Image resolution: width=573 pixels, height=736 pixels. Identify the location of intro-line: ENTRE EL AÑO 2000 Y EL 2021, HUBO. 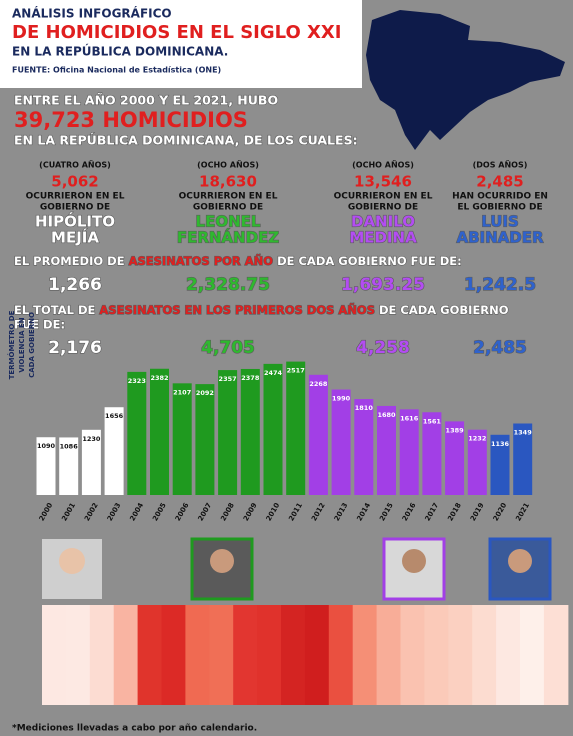
(146, 100).